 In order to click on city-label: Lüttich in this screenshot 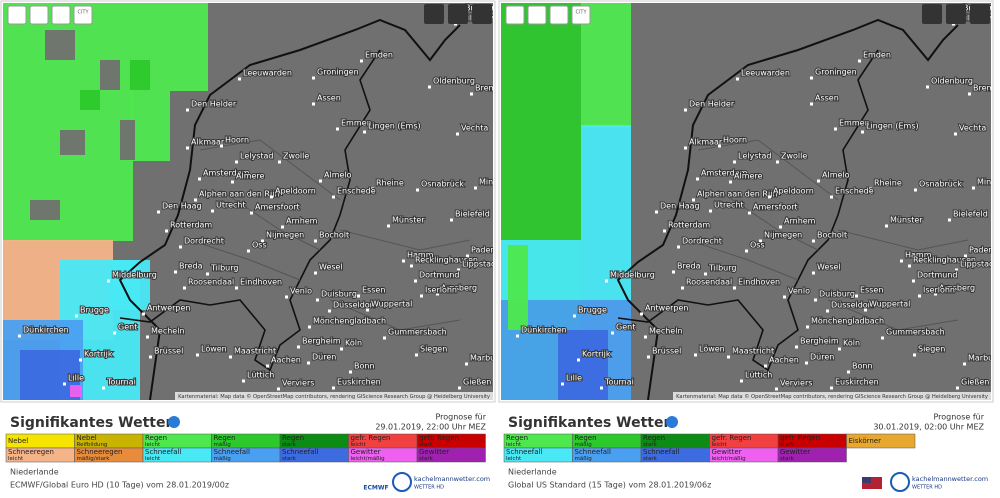, I will do `click(758, 375)`.